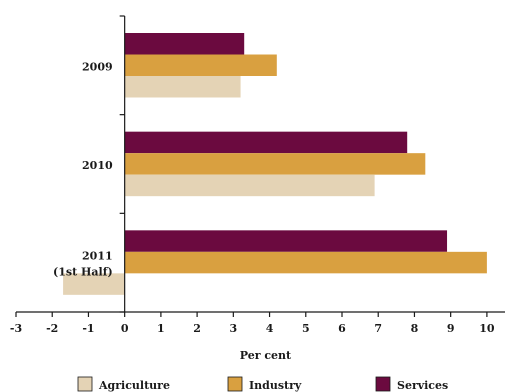 This screenshot has width=508, height=392. I want to click on x-tick-label--1: -1, so click(88, 328).